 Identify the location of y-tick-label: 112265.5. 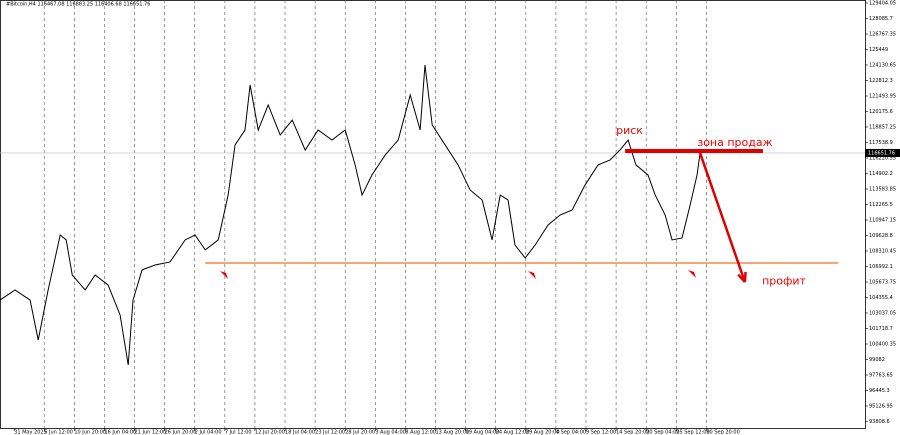
(881, 205).